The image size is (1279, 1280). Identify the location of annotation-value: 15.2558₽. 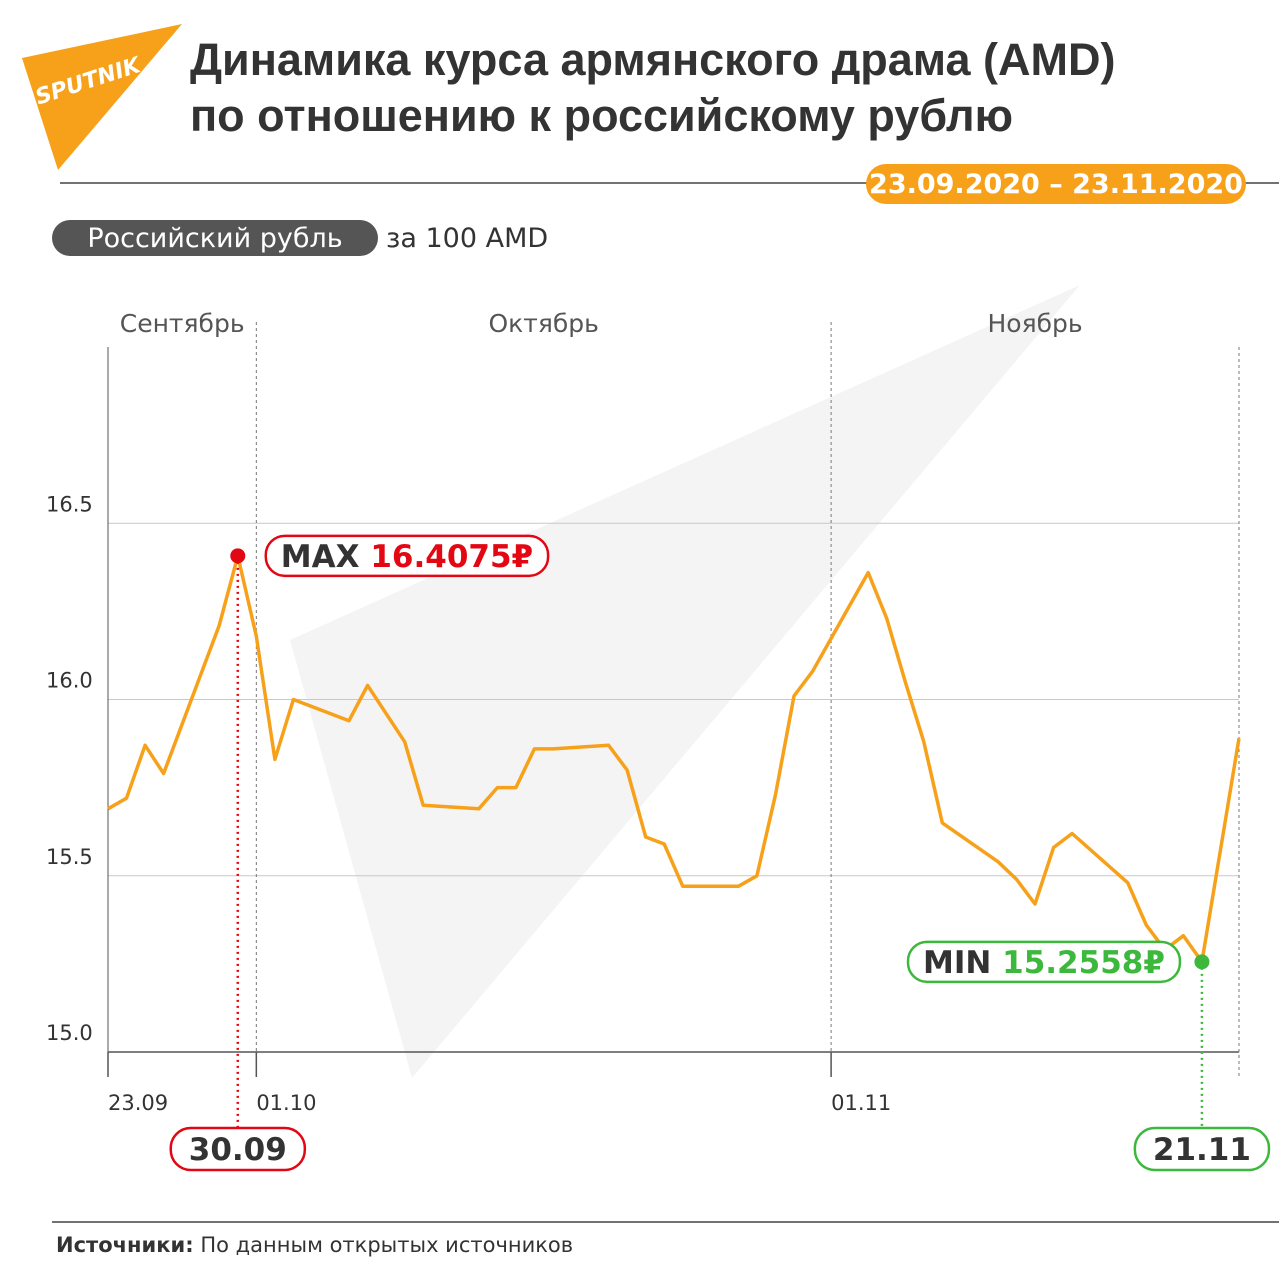
(1083, 963).